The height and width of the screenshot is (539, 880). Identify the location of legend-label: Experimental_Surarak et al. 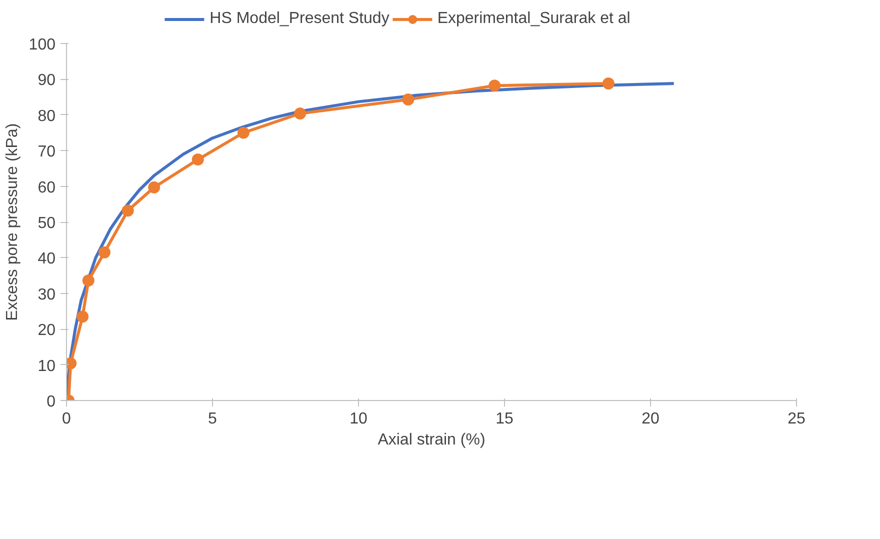
(533, 19).